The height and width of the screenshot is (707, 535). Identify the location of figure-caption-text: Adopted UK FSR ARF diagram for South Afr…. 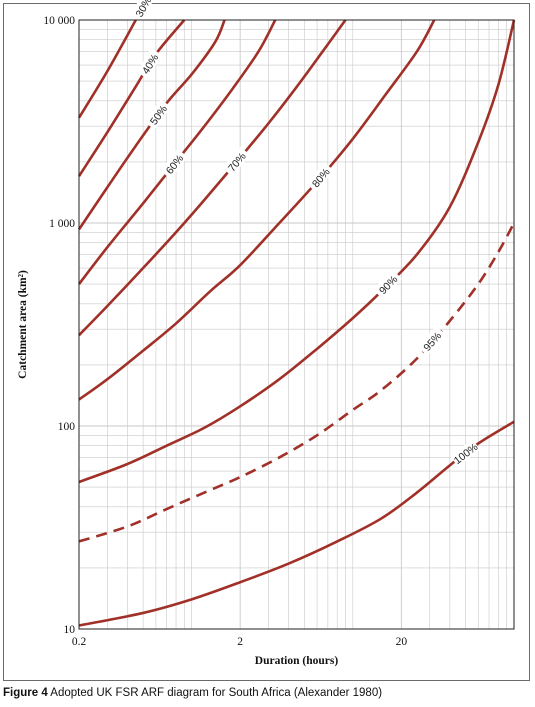
(216, 693).